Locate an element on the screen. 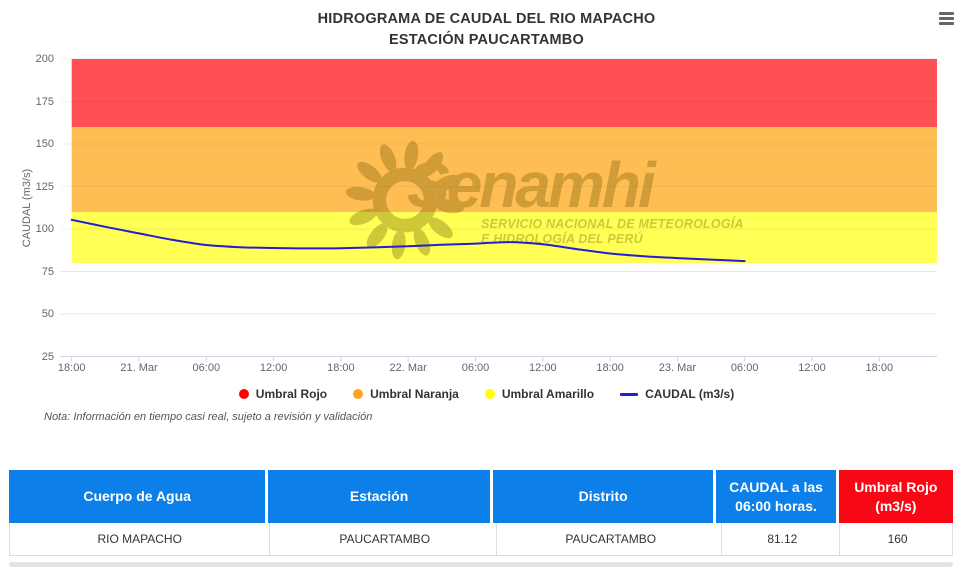  y-tick-label: 25 is located at coordinates (47, 356).